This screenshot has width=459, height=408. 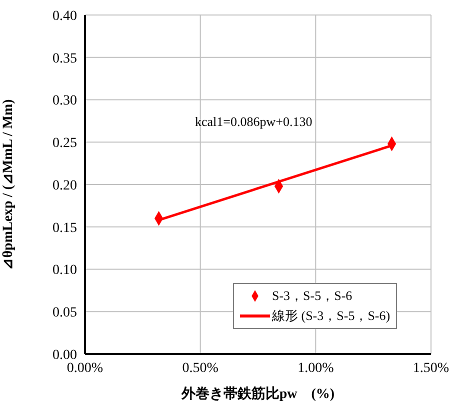 What do you see at coordinates (64, 144) in the screenshot?
I see `y-tick-label: 0.25` at bounding box center [64, 144].